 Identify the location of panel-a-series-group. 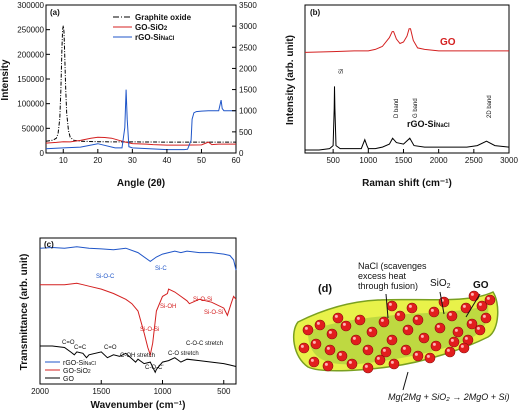
(140, 88).